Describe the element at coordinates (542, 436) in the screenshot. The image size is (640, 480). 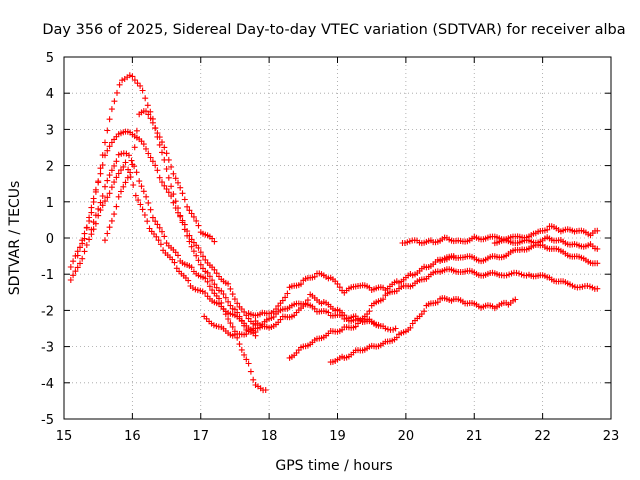
I see `x-tick-label: 22` at that location.